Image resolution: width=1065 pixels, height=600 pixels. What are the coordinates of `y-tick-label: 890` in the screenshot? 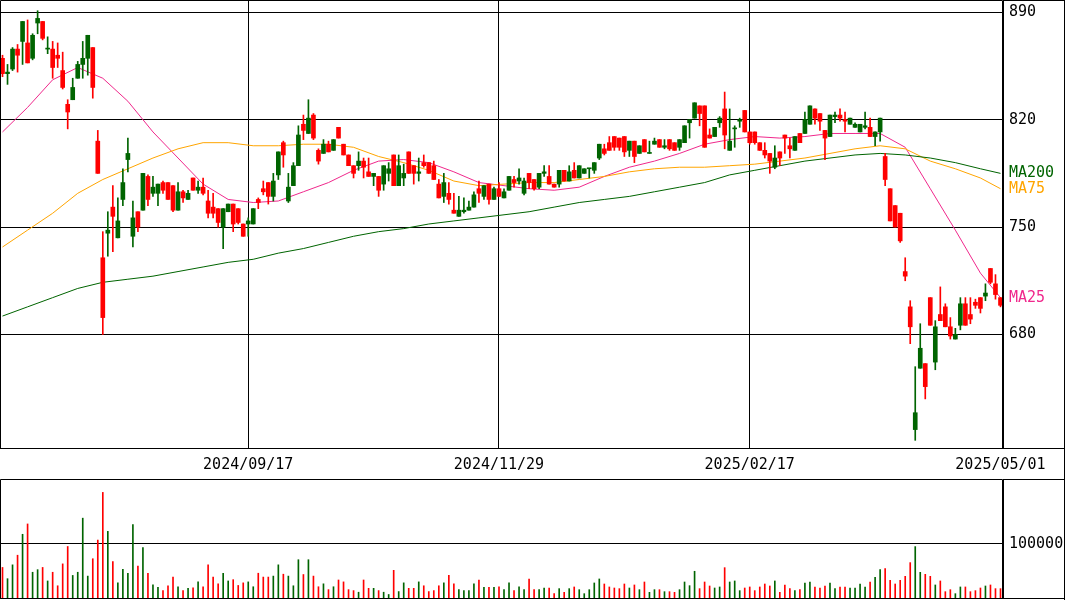 It's located at (1023, 11).